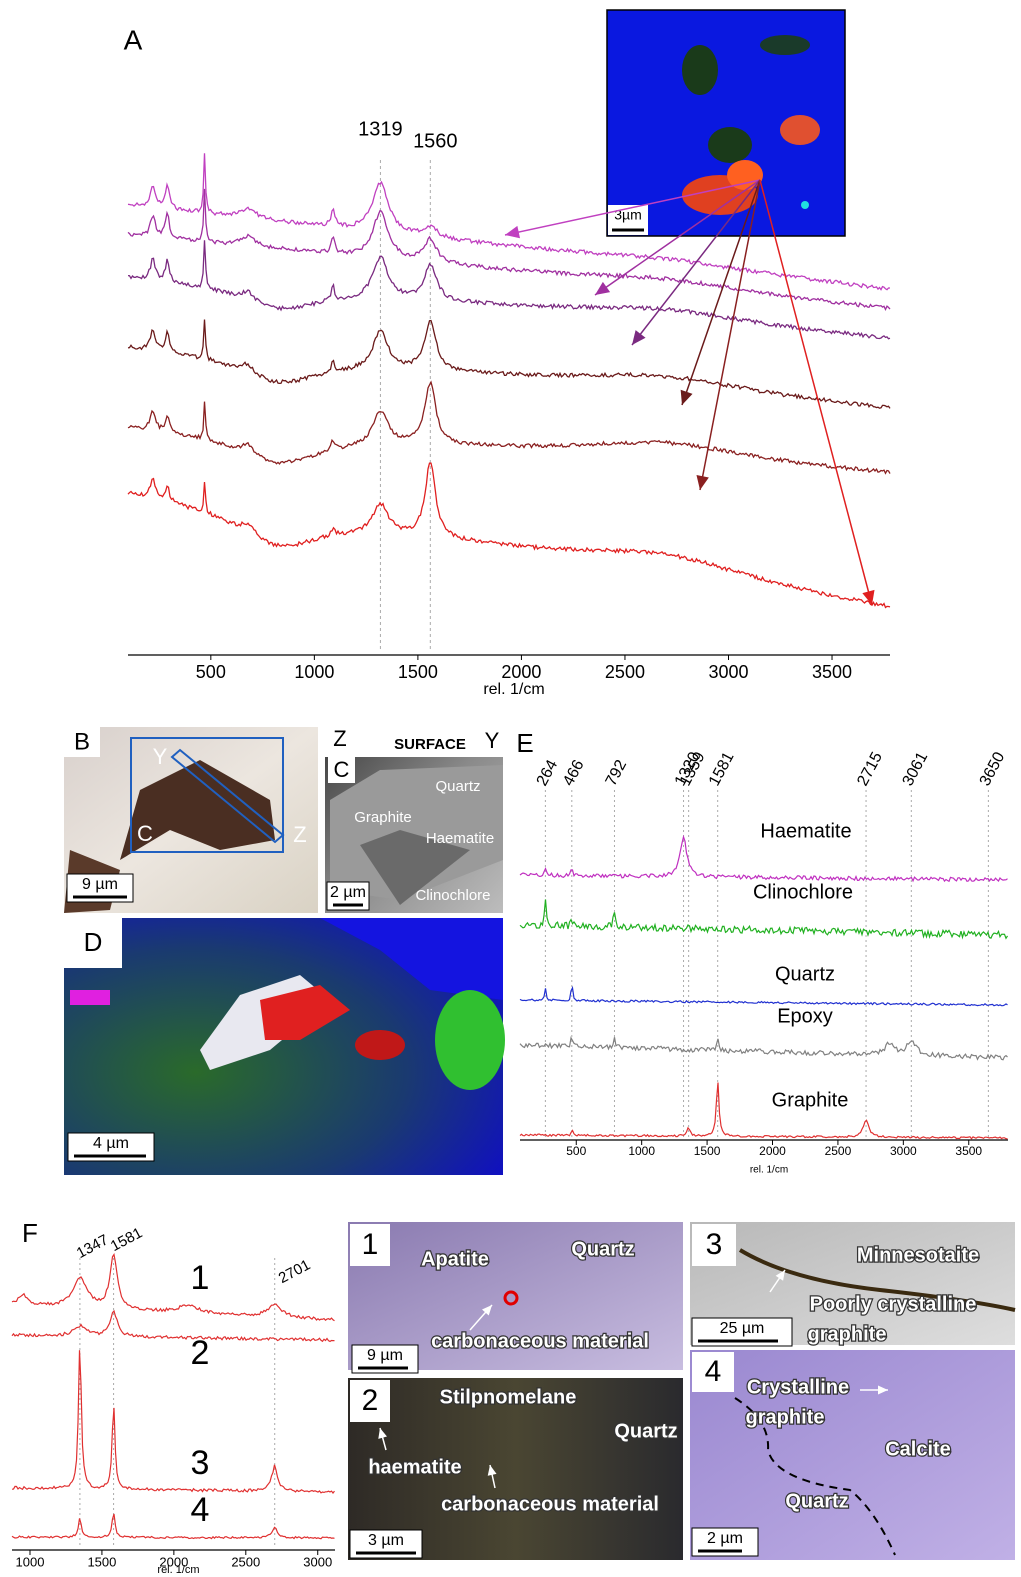 Image resolution: width=1021 pixels, height=1577 pixels. I want to click on mineral-label: Graphite, so click(383, 817).